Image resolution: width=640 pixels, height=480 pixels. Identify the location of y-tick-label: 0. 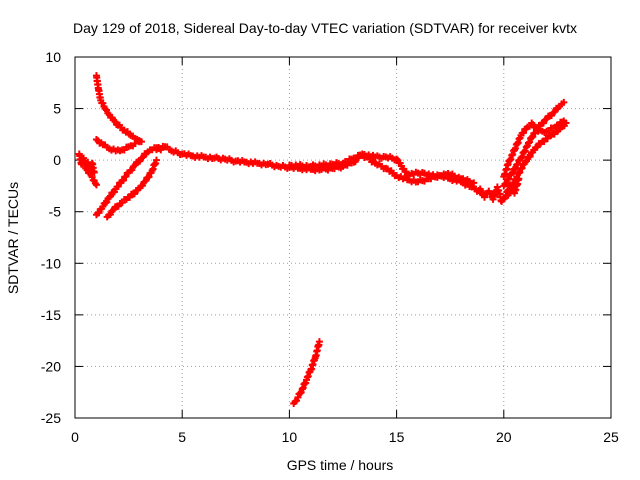
(57, 160).